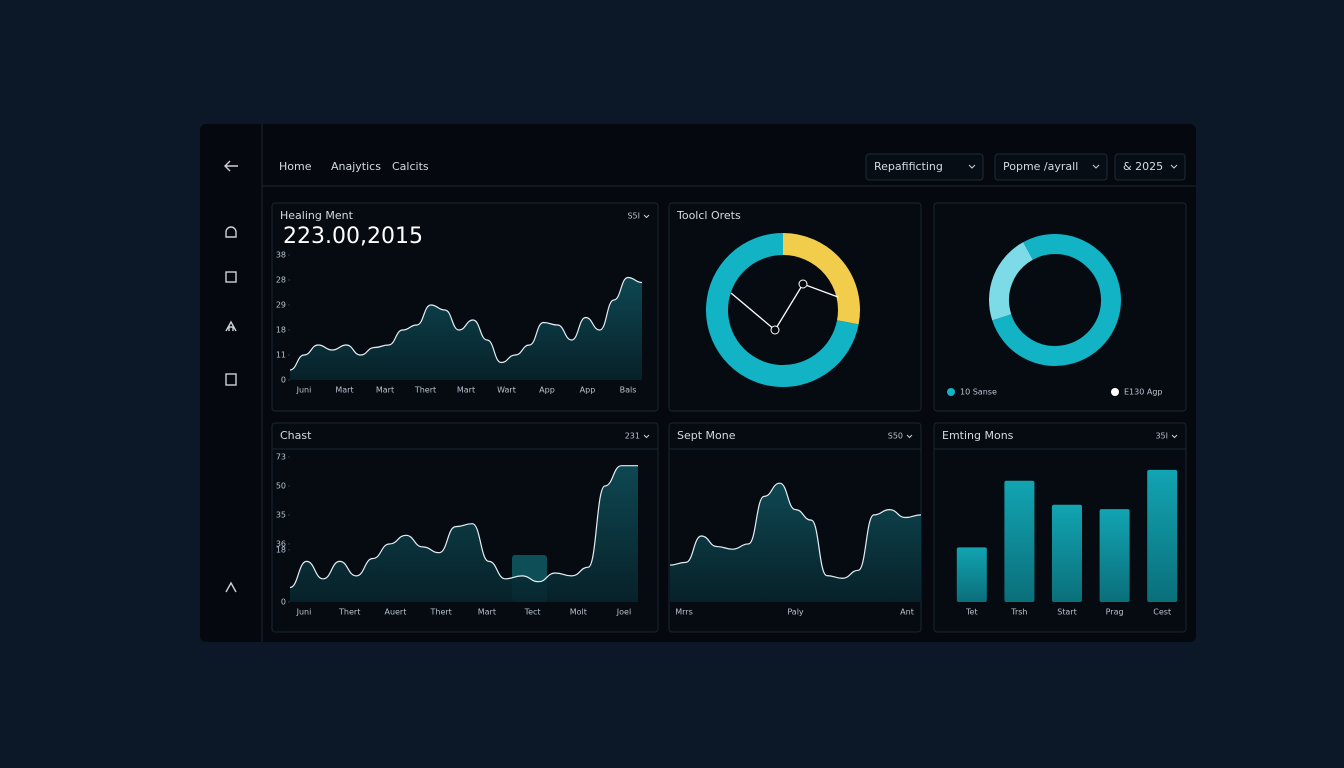 This screenshot has width=1344, height=768. I want to click on y-tick-label: 36, so click(281, 544).